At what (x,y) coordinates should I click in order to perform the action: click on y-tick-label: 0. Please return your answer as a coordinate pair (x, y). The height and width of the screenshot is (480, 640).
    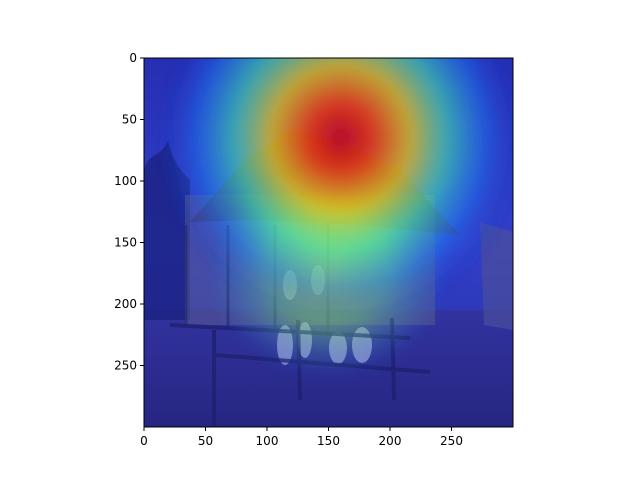
    Looking at the image, I should click on (133, 58).